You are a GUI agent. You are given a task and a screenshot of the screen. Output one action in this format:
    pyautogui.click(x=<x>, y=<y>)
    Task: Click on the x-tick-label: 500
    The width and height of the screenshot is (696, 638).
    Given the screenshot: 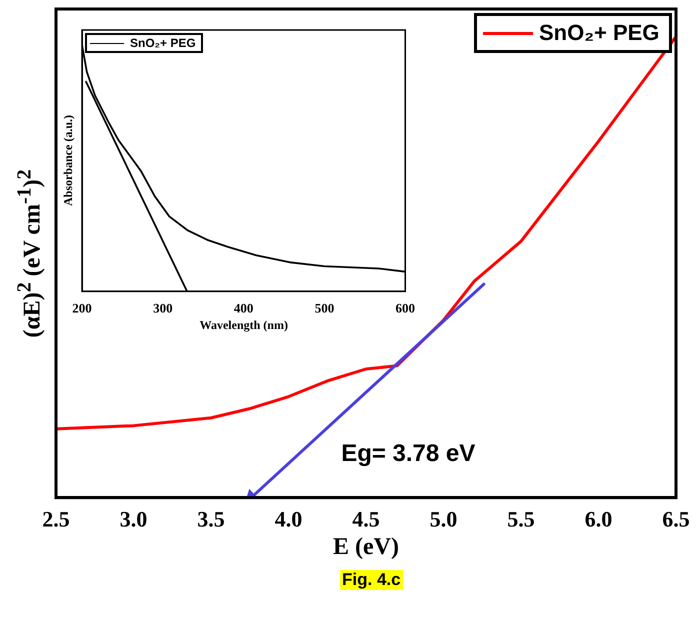 What is the action you would take?
    pyautogui.click(x=324, y=308)
    